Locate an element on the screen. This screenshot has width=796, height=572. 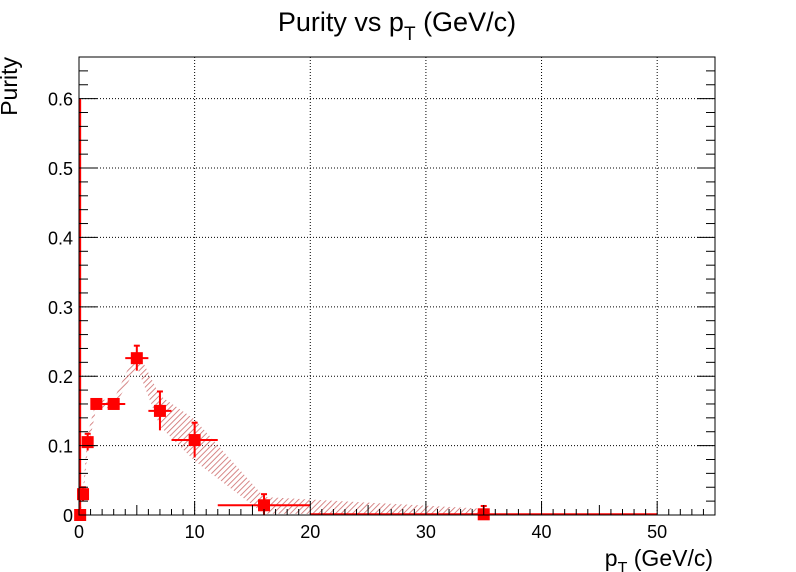
x-tick-label: 30 is located at coordinates (426, 532).